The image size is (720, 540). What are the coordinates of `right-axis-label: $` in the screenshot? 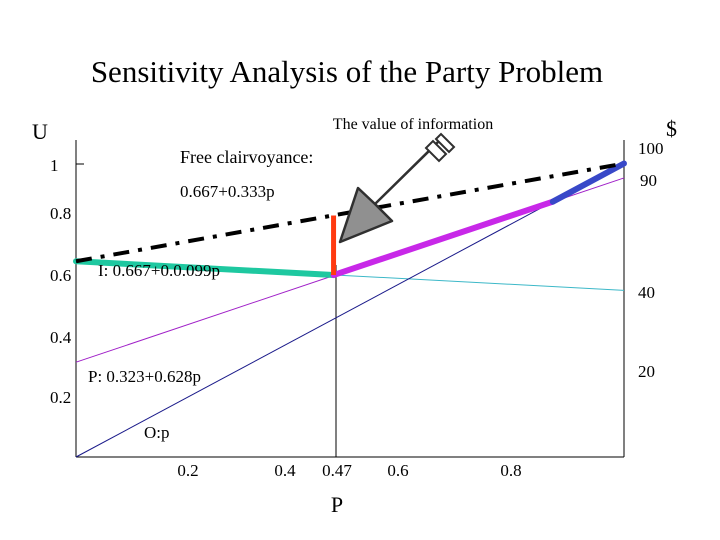 It's located at (671, 128).